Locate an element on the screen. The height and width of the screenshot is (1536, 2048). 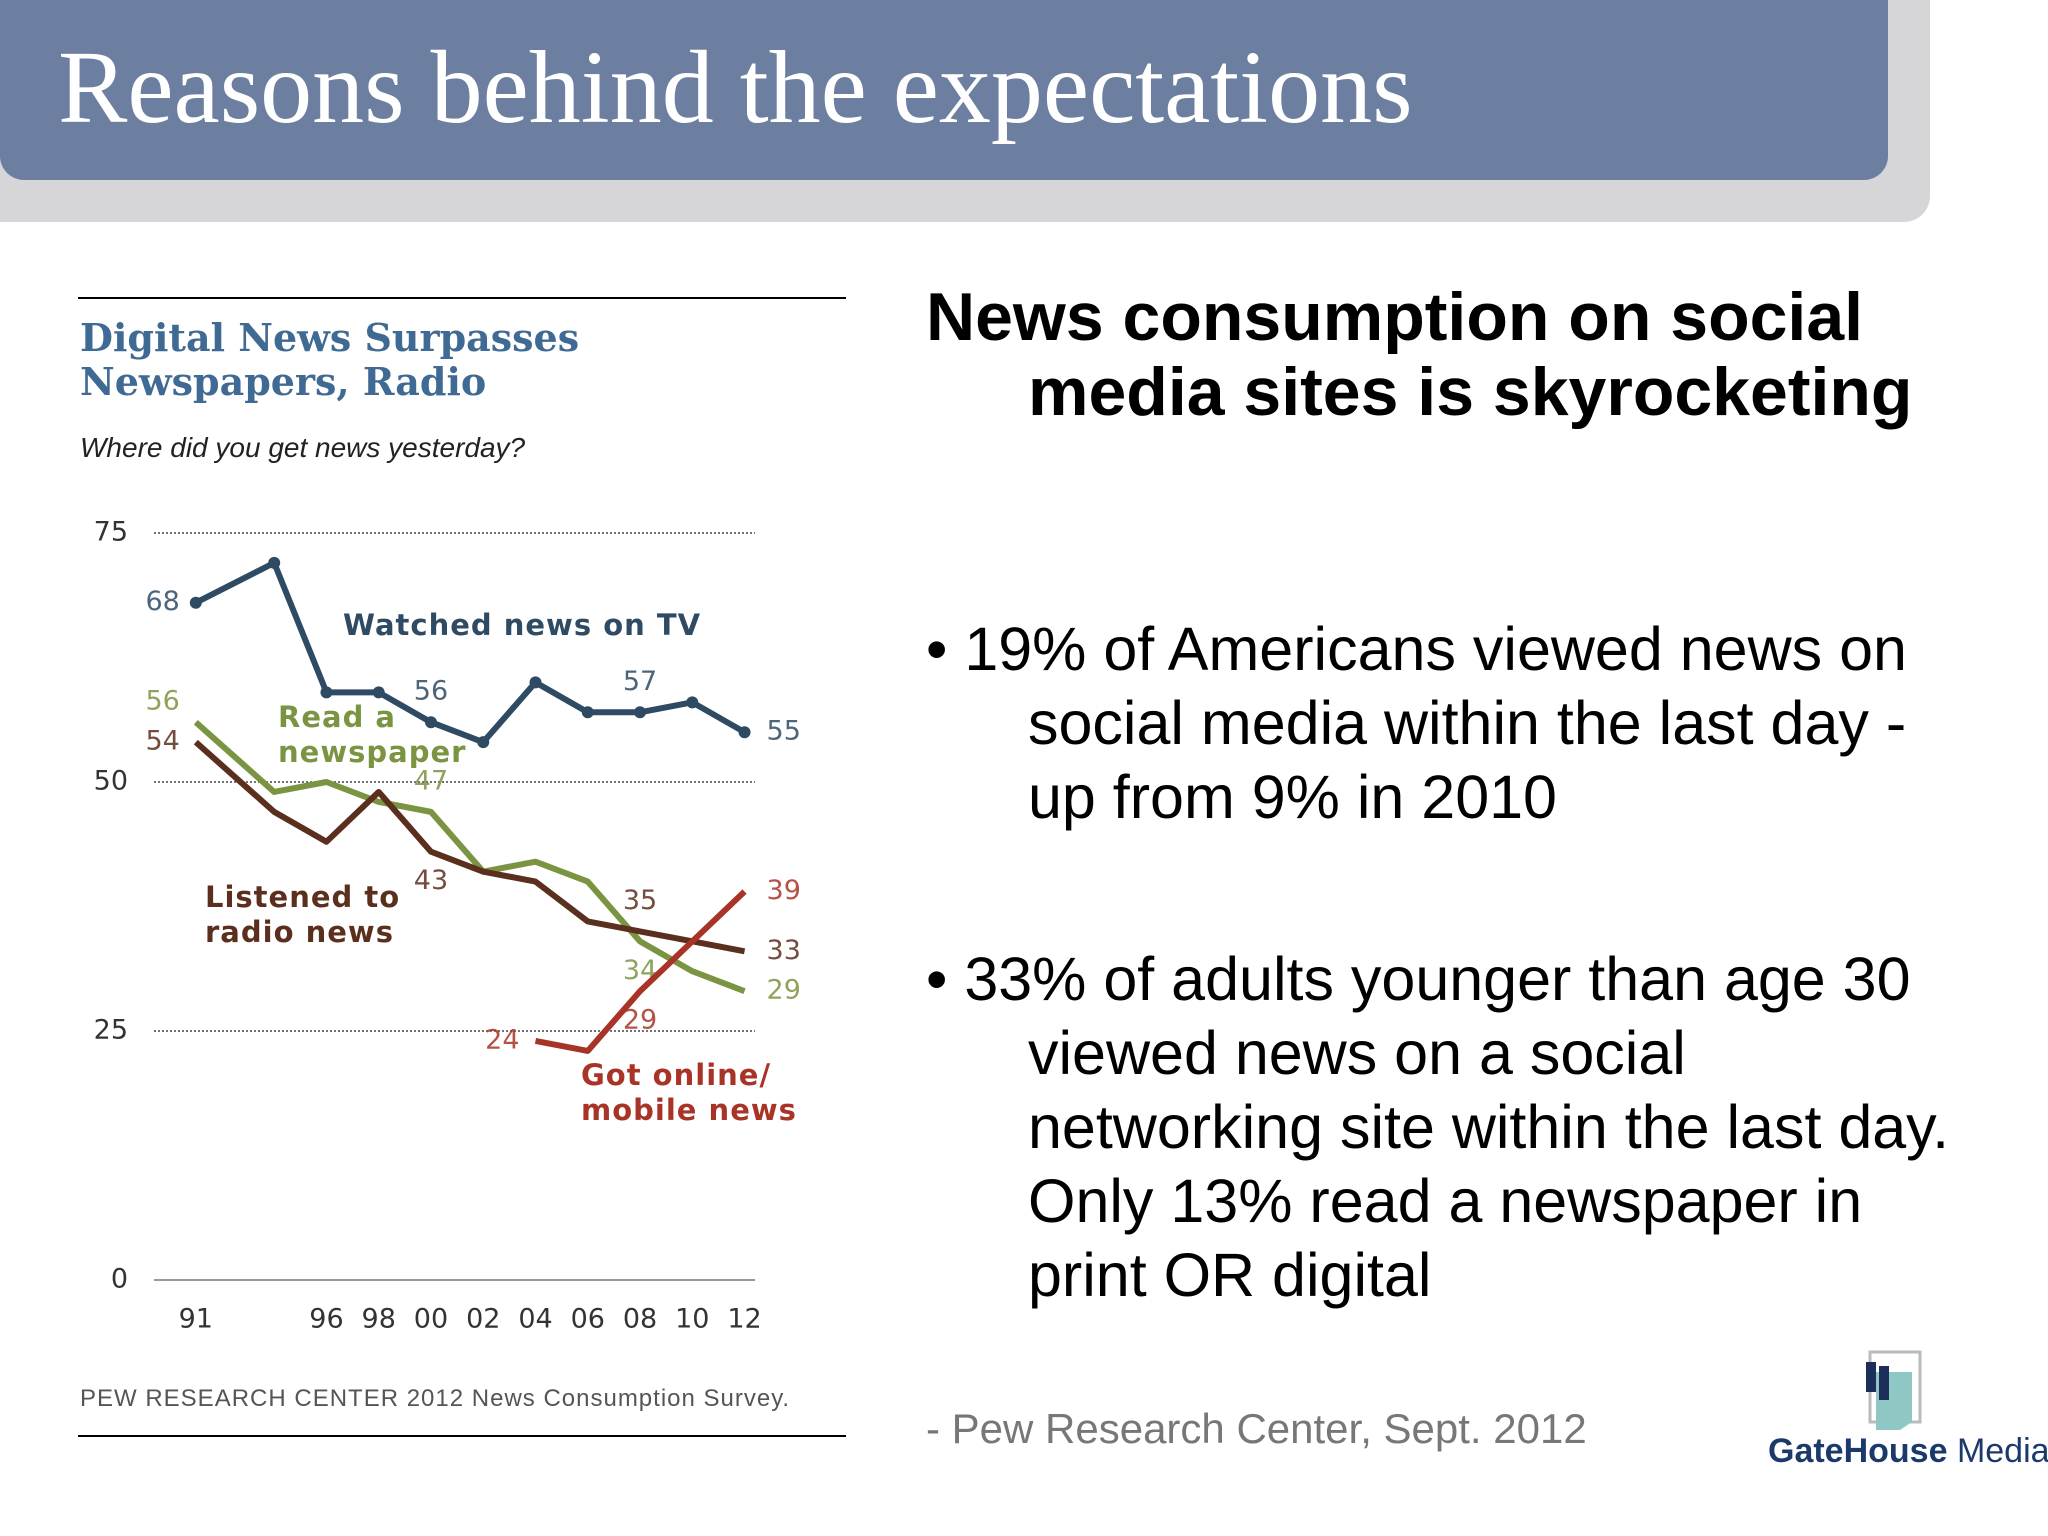
data-label: 54 is located at coordinates (162, 741).